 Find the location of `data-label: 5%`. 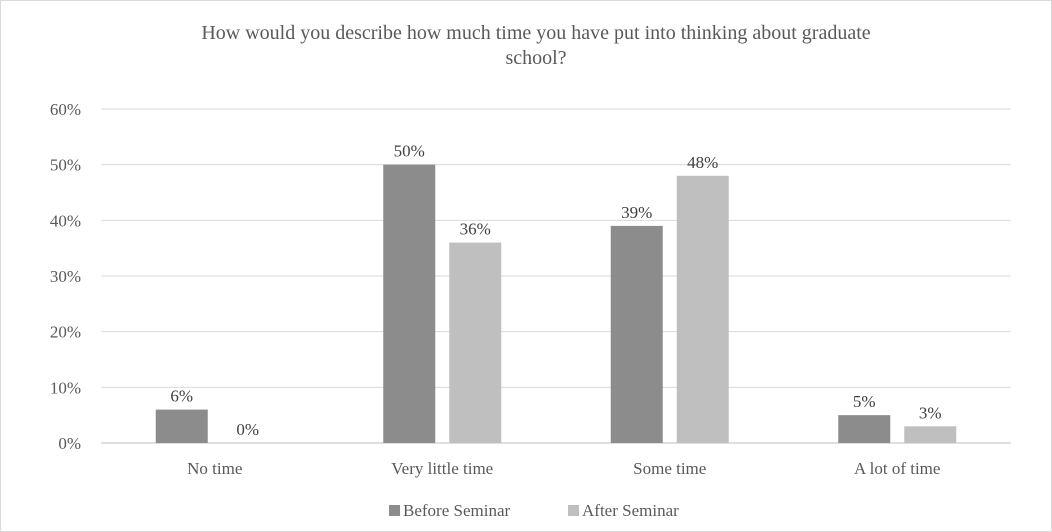

data-label: 5% is located at coordinates (864, 401).